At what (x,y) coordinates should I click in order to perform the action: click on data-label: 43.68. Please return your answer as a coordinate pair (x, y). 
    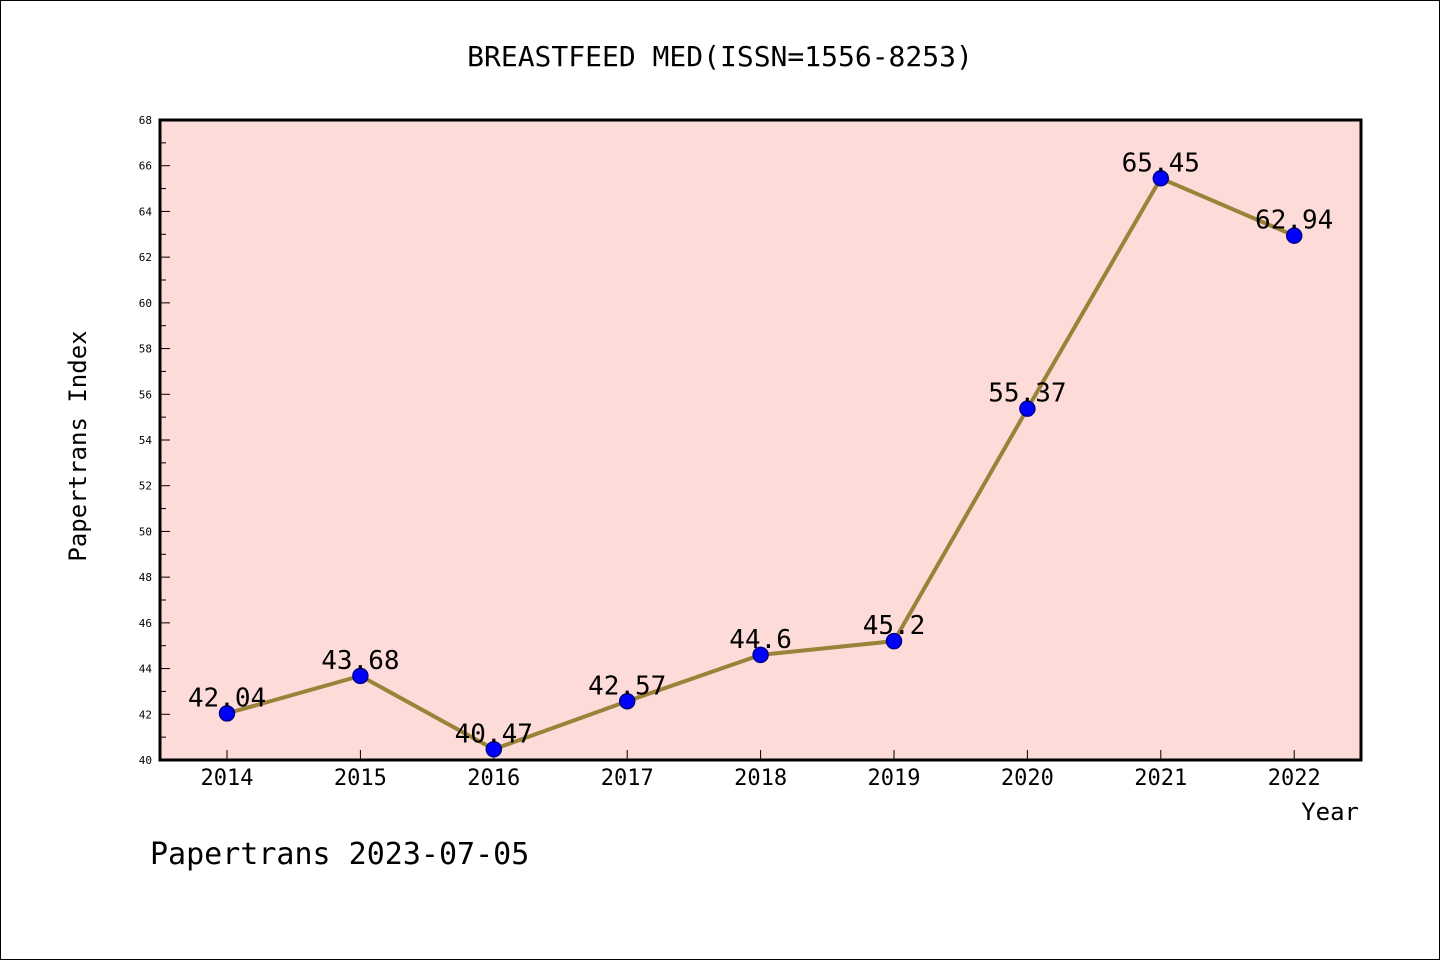
    Looking at the image, I should click on (360, 661).